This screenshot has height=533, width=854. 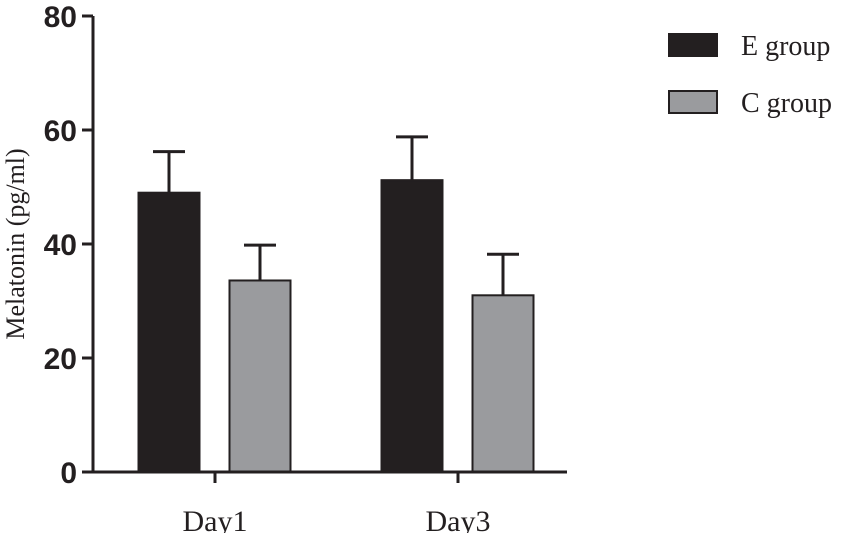 What do you see at coordinates (785, 46) in the screenshot?
I see `legend-label-e-group: E group` at bounding box center [785, 46].